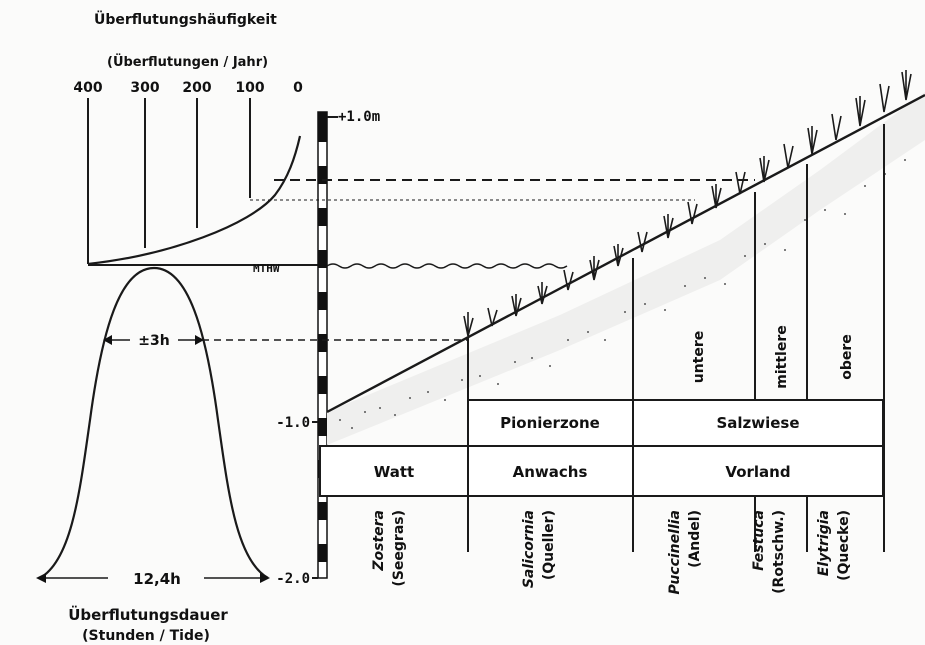 The width and height of the screenshot is (925, 645). I want to click on zone-label-vorland: Vorland, so click(757, 472).